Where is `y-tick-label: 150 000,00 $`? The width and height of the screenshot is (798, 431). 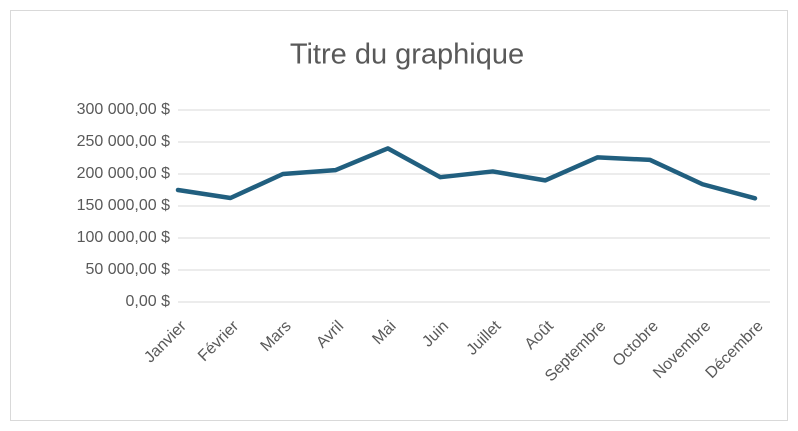
y-tick-label: 150 000,00 $ is located at coordinates (124, 205).